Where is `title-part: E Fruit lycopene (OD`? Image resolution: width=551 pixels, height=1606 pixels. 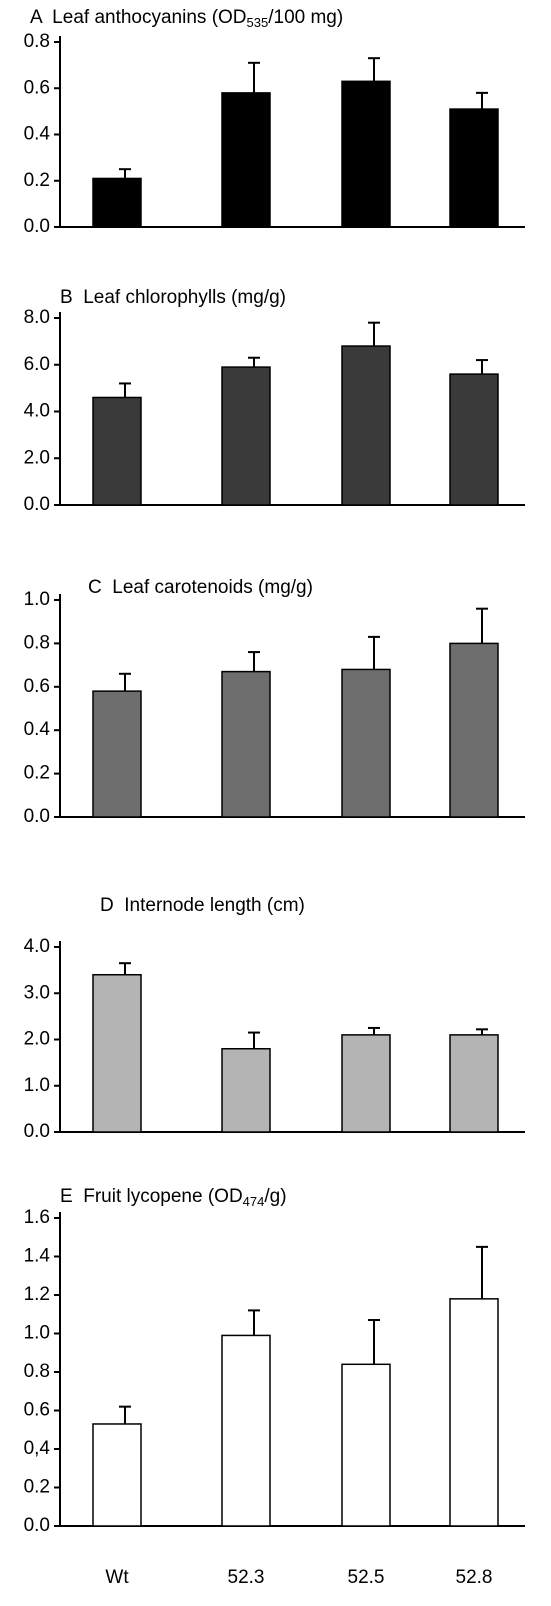 title-part: E Fruit lycopene (OD is located at coordinates (151, 1196).